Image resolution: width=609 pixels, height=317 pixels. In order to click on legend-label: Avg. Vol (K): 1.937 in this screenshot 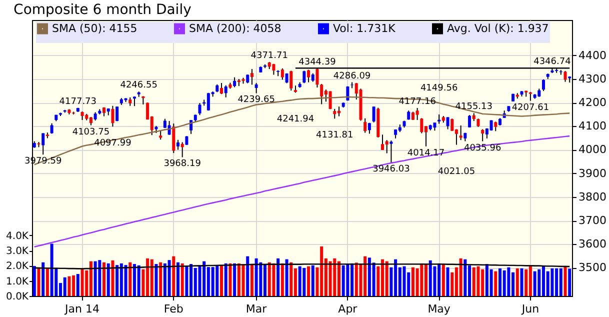, I will do `click(498, 28)`.